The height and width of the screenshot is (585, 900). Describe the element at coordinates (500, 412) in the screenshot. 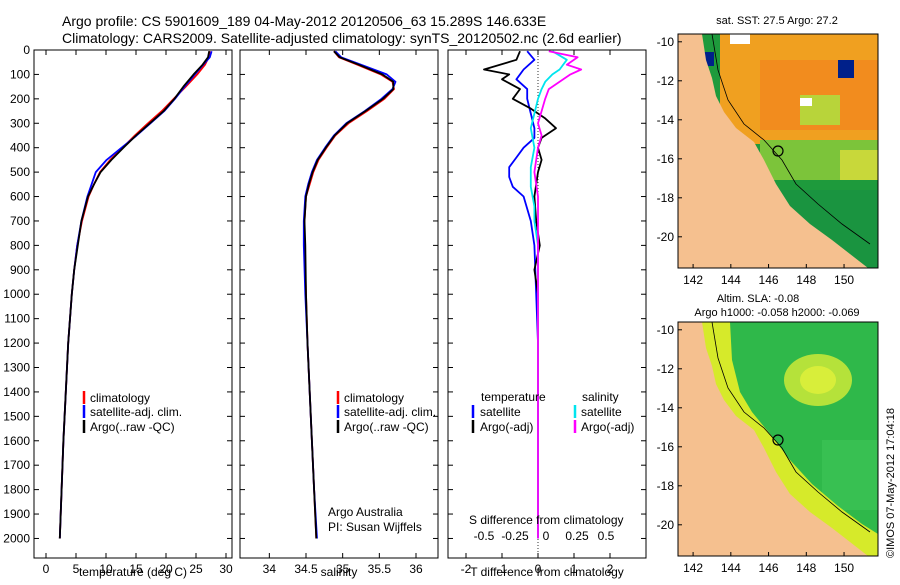

I see `legend-label-t-satellite: satellite` at that location.